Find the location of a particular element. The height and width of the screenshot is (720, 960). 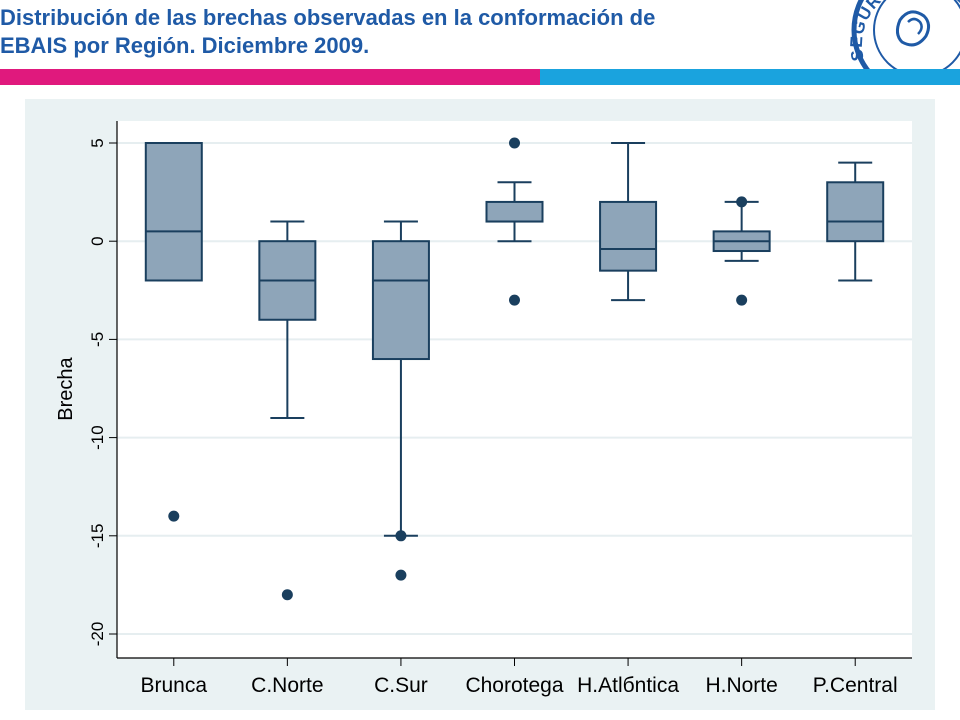

x-tick-label: H.Norte is located at coordinates (741, 685).